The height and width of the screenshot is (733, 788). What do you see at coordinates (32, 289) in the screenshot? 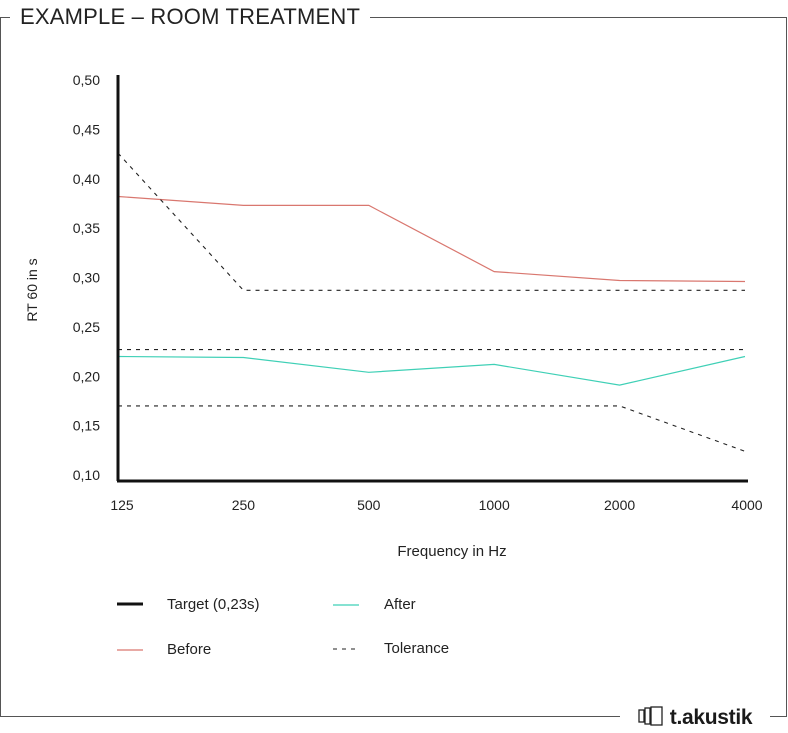
I see `y-axis-label: RT 60 in s` at bounding box center [32, 289].